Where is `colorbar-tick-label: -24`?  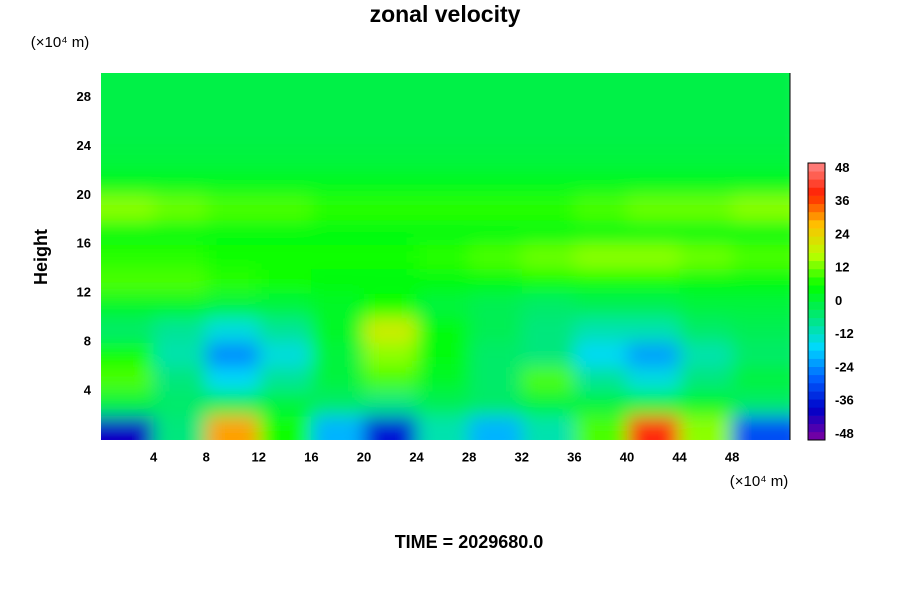
colorbar-tick-label: -24 is located at coordinates (845, 366).